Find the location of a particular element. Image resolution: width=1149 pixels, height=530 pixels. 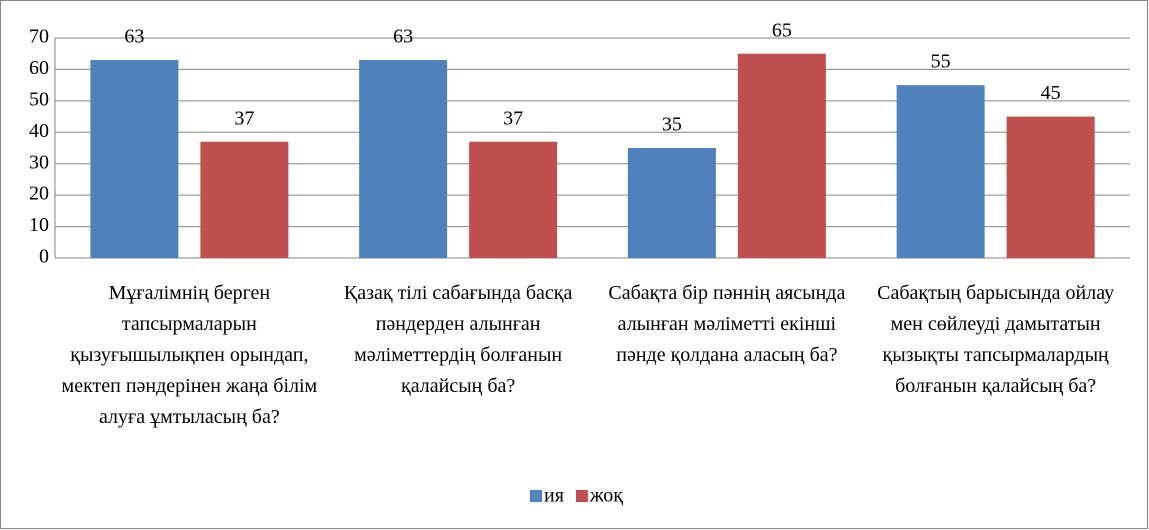

y-tick-label: 20 is located at coordinates (39, 194).